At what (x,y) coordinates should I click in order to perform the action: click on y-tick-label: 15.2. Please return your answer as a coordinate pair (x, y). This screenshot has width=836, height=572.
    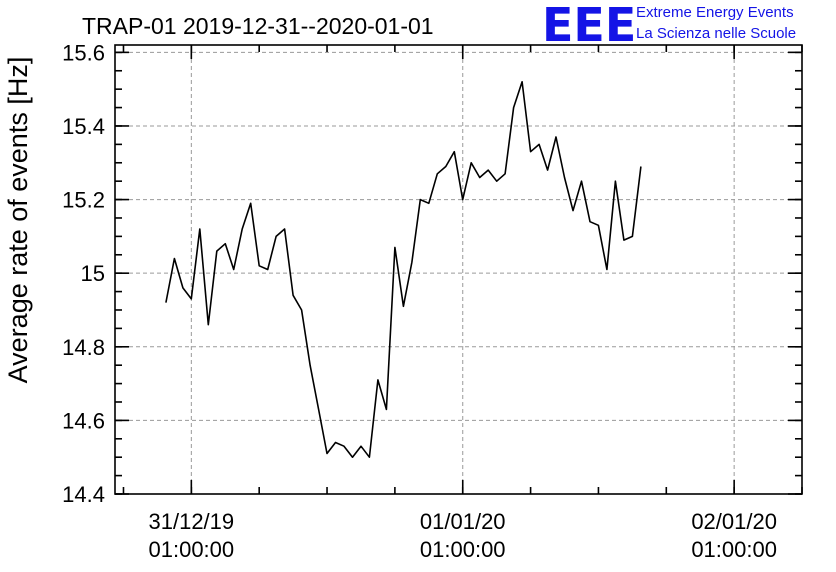
    Looking at the image, I should click on (83, 200).